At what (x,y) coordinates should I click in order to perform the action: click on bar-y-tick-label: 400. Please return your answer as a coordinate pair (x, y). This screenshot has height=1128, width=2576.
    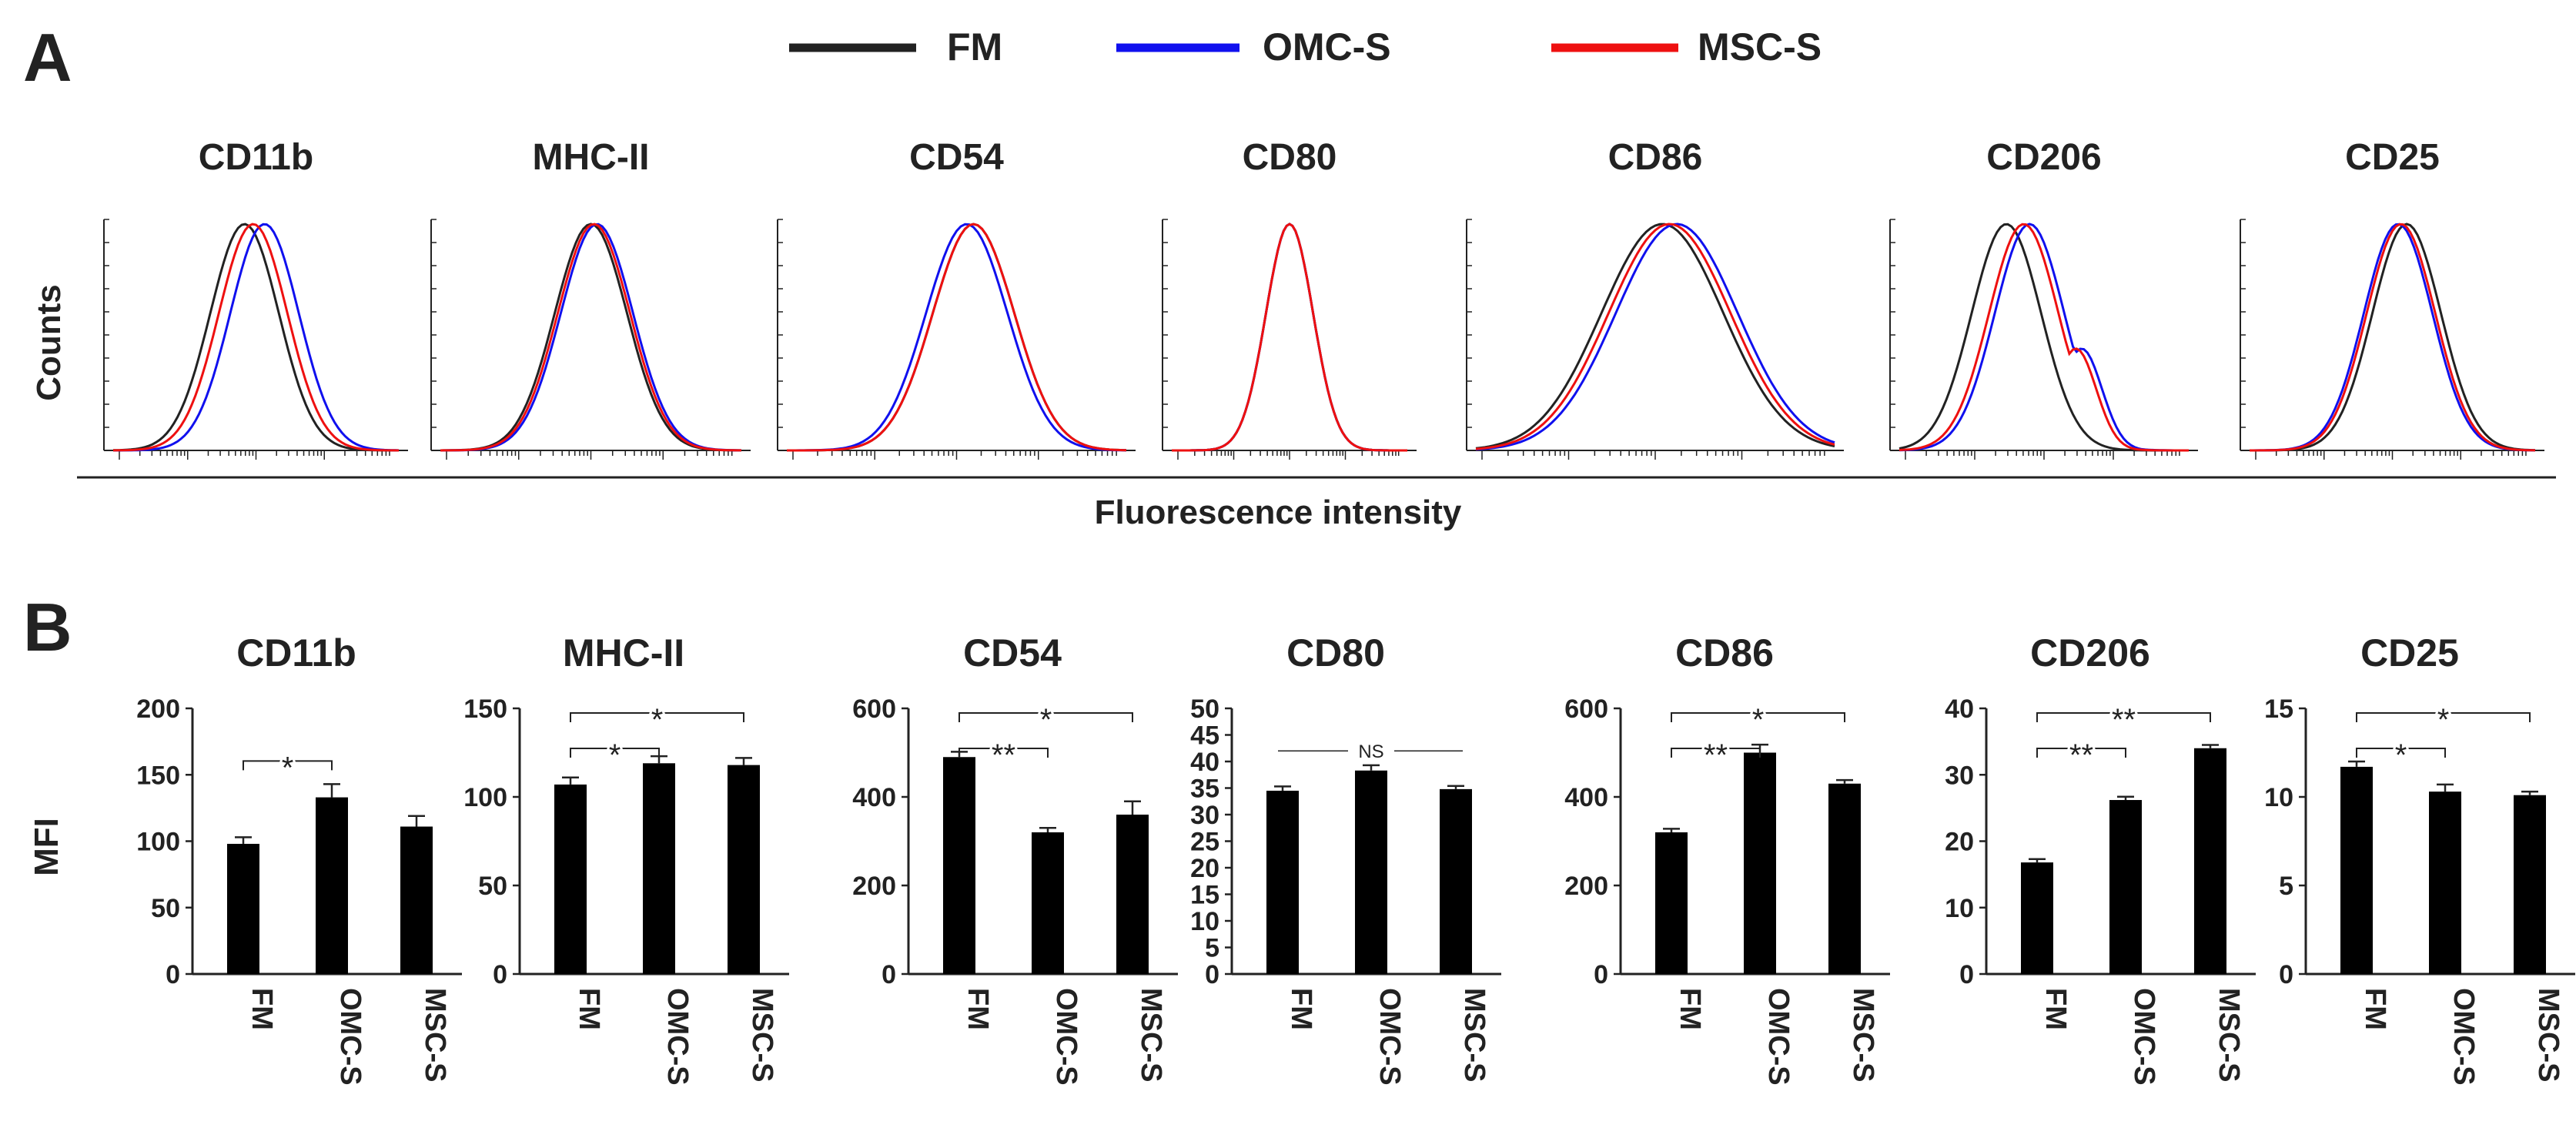
    Looking at the image, I should click on (874, 797).